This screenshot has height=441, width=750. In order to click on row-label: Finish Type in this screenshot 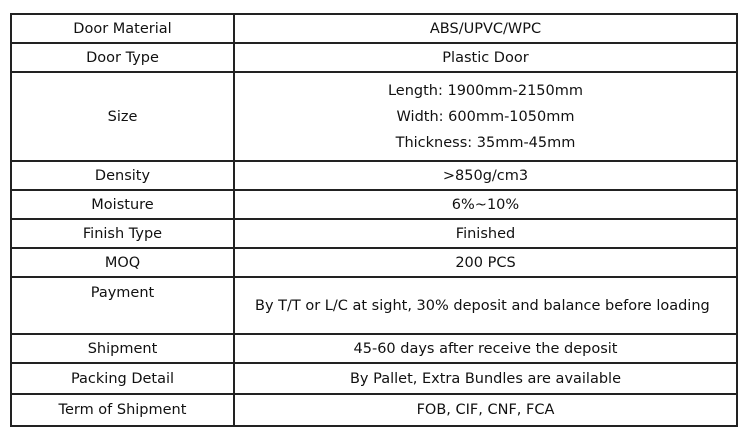, I will do `click(122, 233)`.